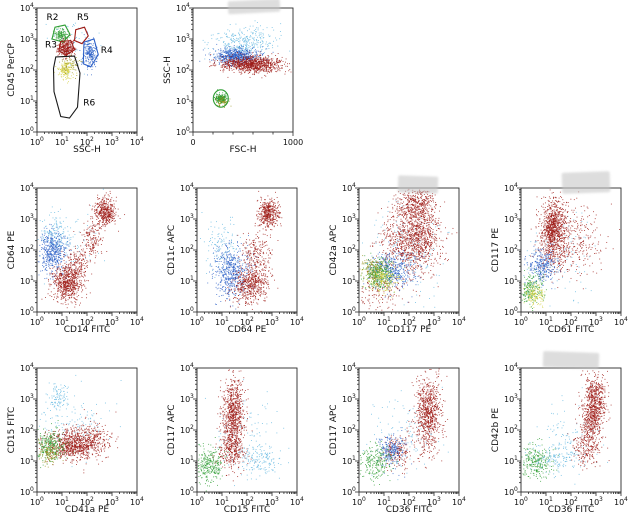 The height and width of the screenshot is (530, 641). What do you see at coordinates (87, 510) in the screenshot?
I see `x-axis-label: CD41a PE` at bounding box center [87, 510].